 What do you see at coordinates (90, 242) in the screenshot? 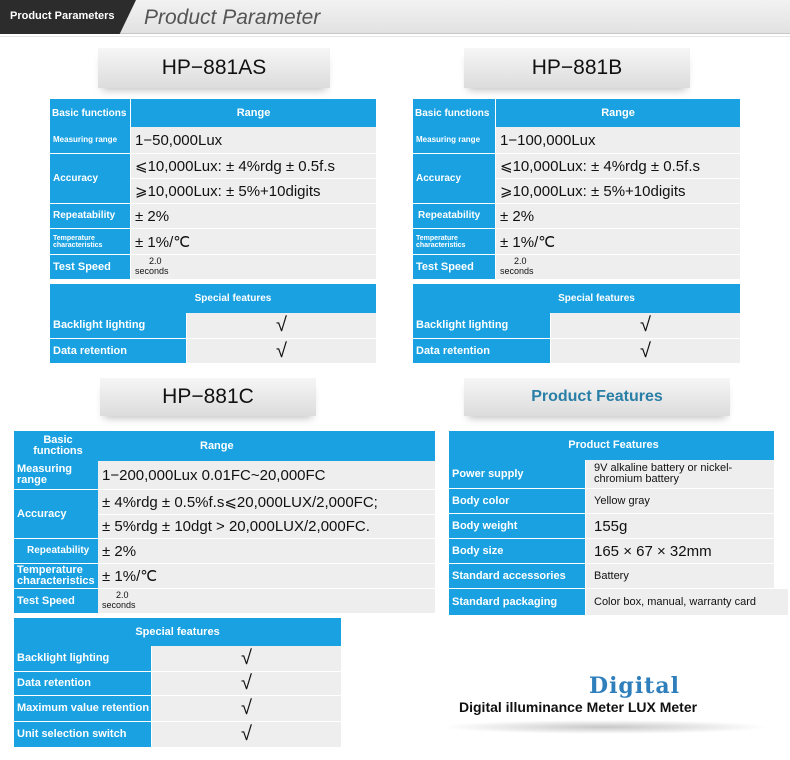
I see `model-a-temp-label: Temperature characteristics` at bounding box center [90, 242].